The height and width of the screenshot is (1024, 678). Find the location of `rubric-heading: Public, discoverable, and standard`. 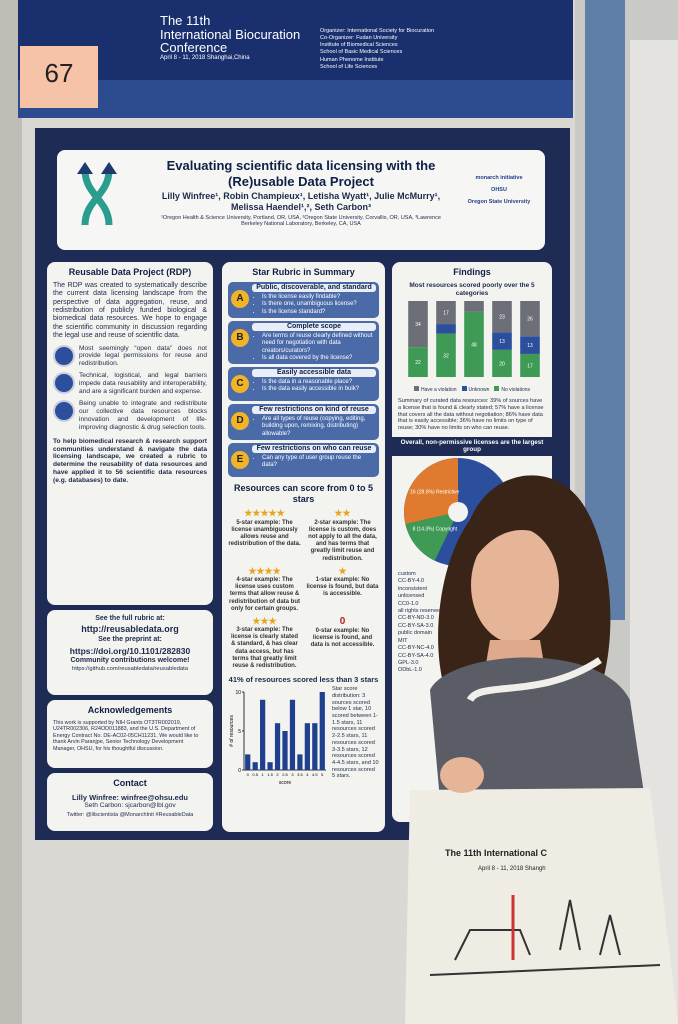

rubric-heading: Public, discoverable, and standard is located at coordinates (314, 288).